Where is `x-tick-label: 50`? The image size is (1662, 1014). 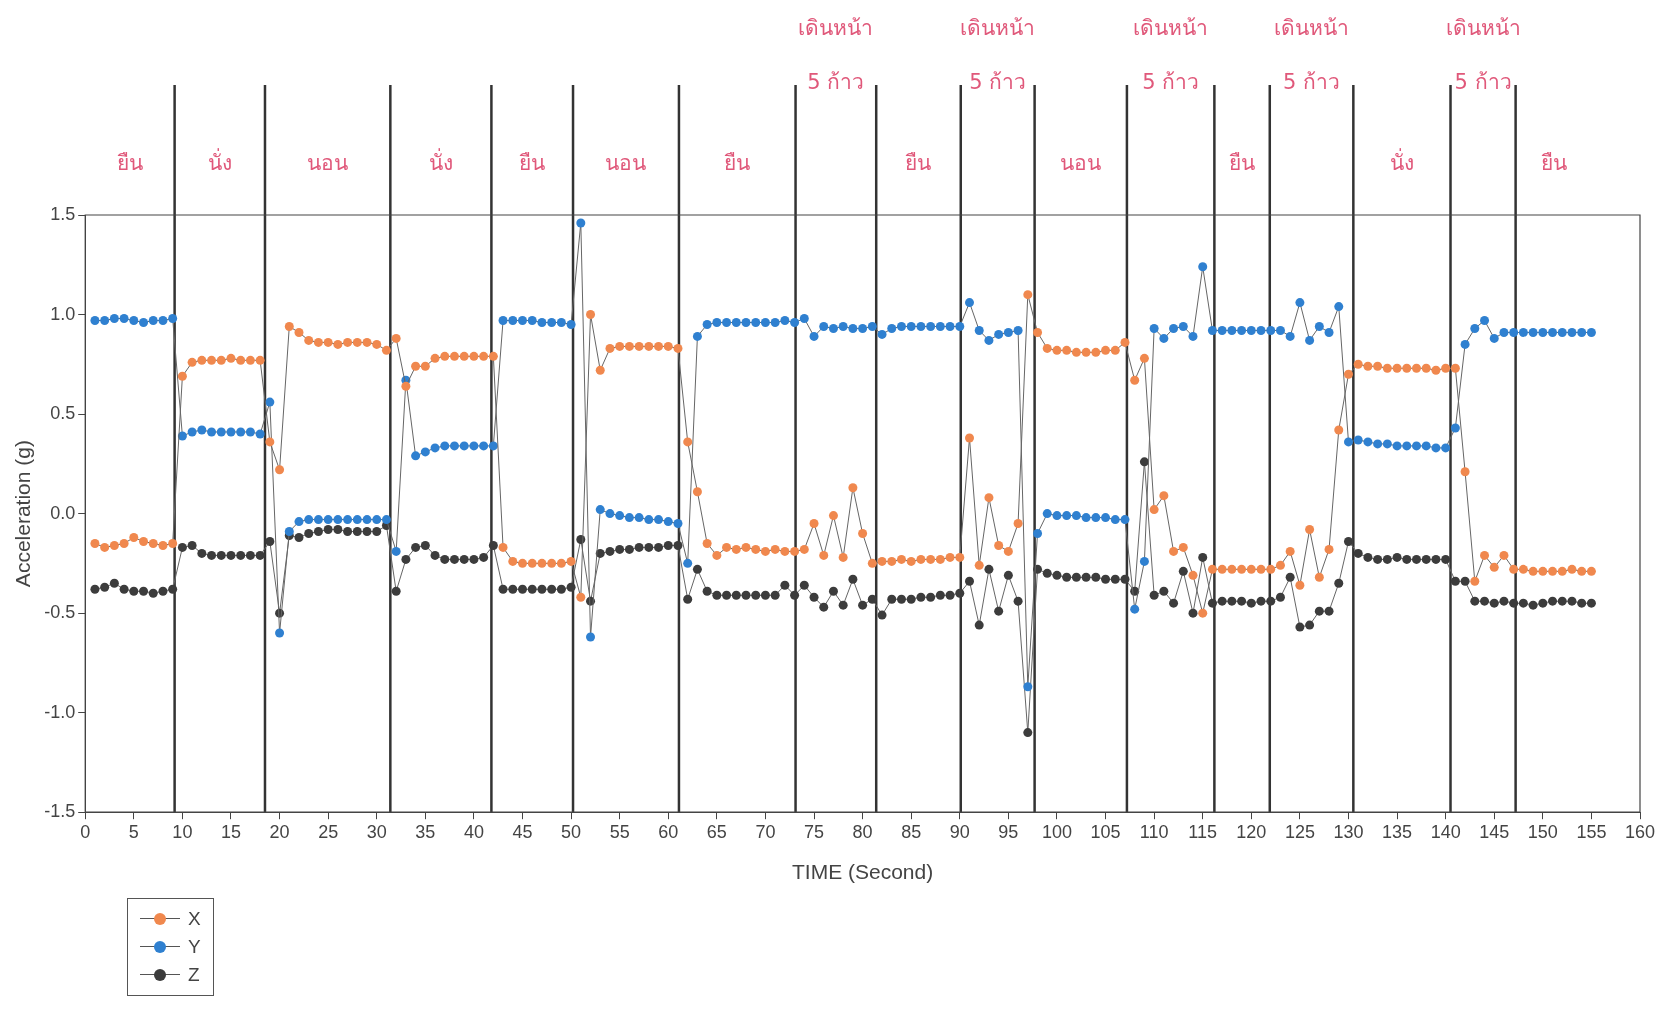 x-tick-label: 50 is located at coordinates (571, 831).